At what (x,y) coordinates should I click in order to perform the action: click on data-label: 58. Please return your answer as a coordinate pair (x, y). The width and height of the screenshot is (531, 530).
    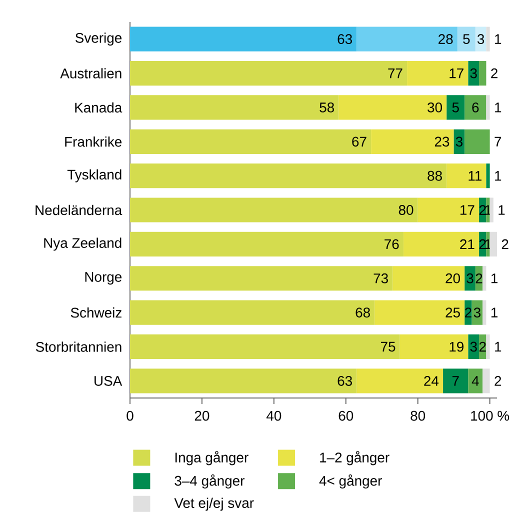
    Looking at the image, I should click on (327, 107).